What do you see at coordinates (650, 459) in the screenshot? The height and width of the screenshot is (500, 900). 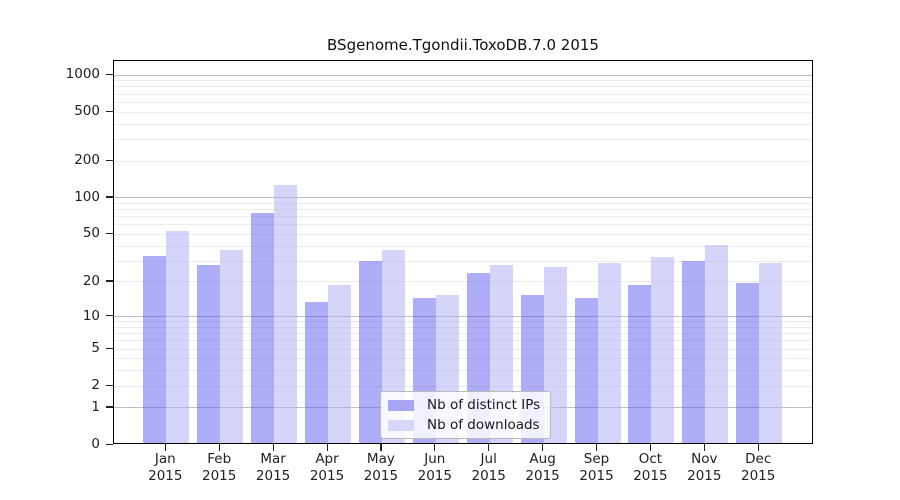 I see `x-tick-month: Oct` at bounding box center [650, 459].